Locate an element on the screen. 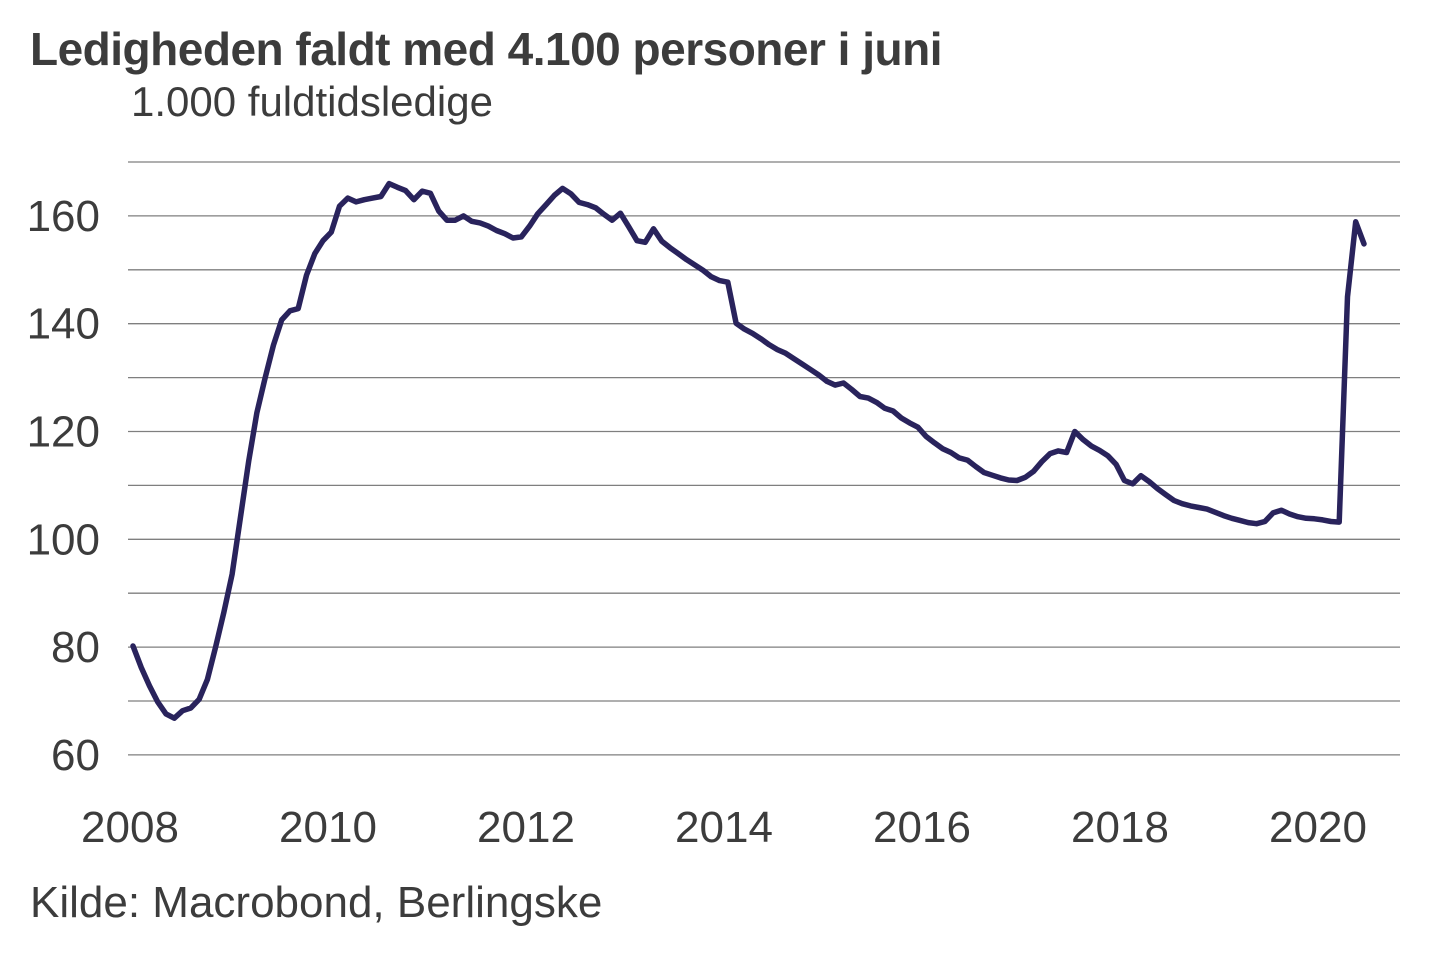 The width and height of the screenshot is (1440, 960). y-axis-tick-label: 60 is located at coordinates (75, 755).